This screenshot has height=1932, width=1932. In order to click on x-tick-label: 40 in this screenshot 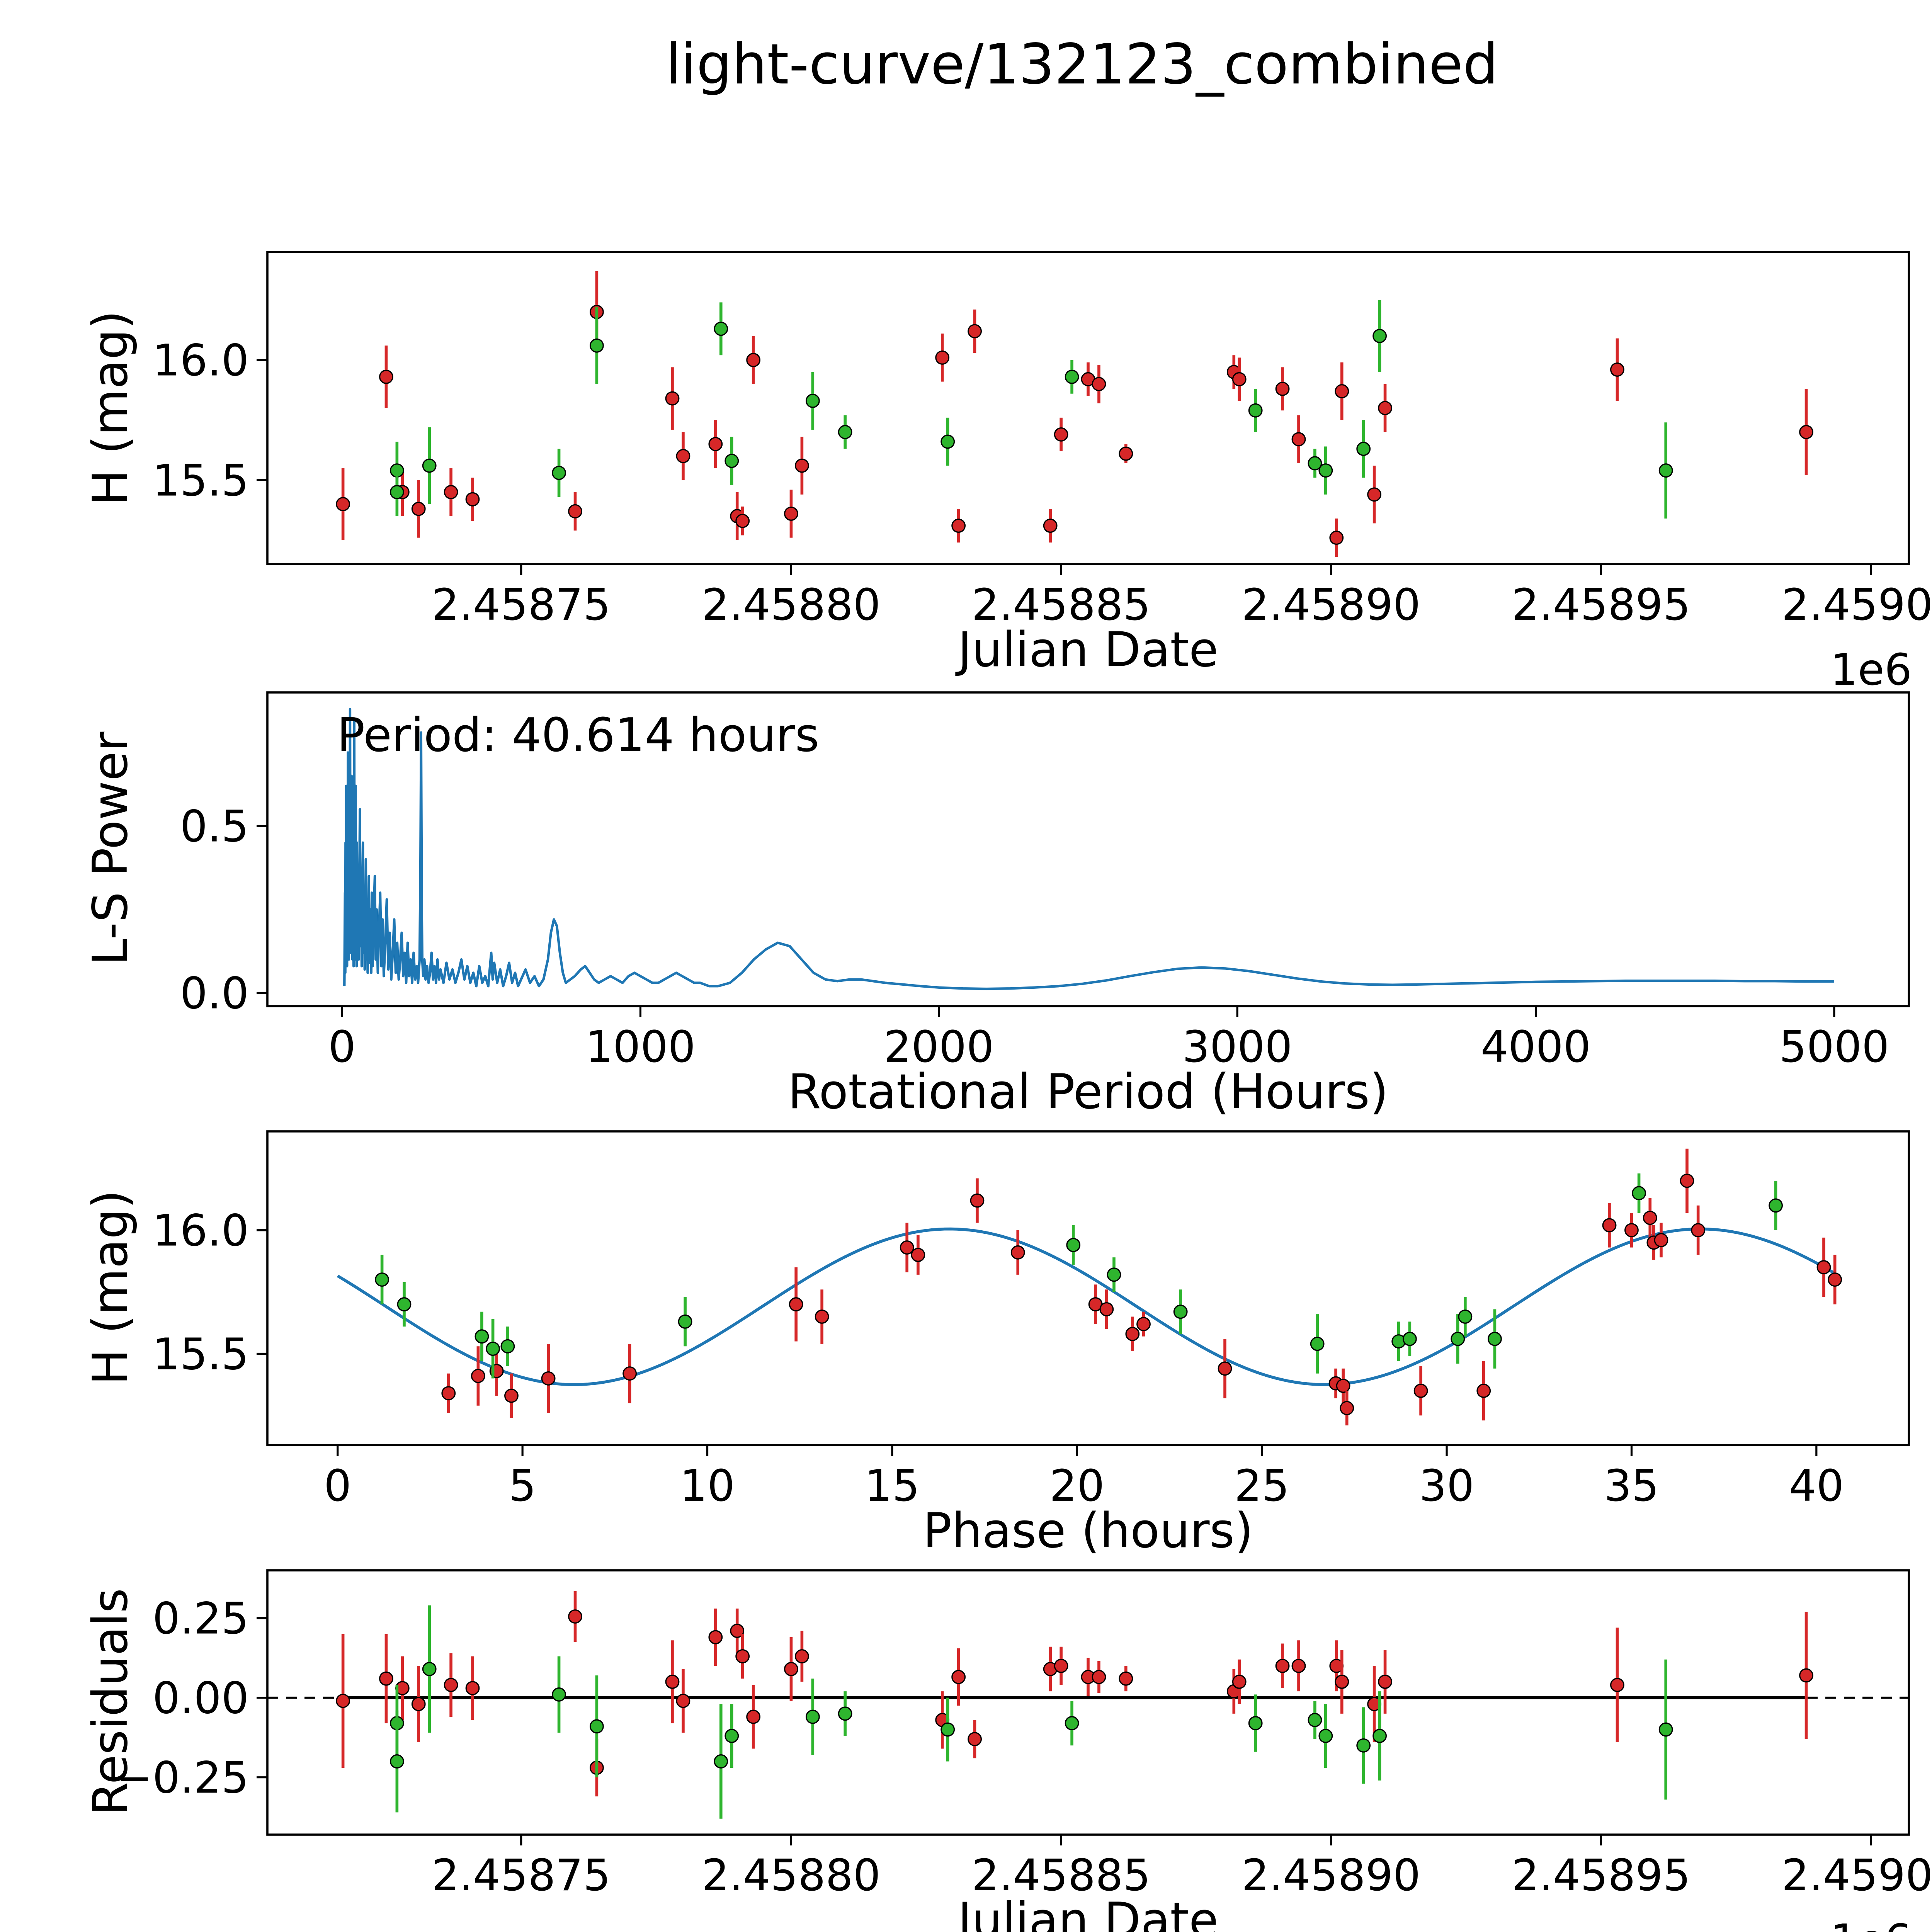, I will do `click(1816, 1486)`.